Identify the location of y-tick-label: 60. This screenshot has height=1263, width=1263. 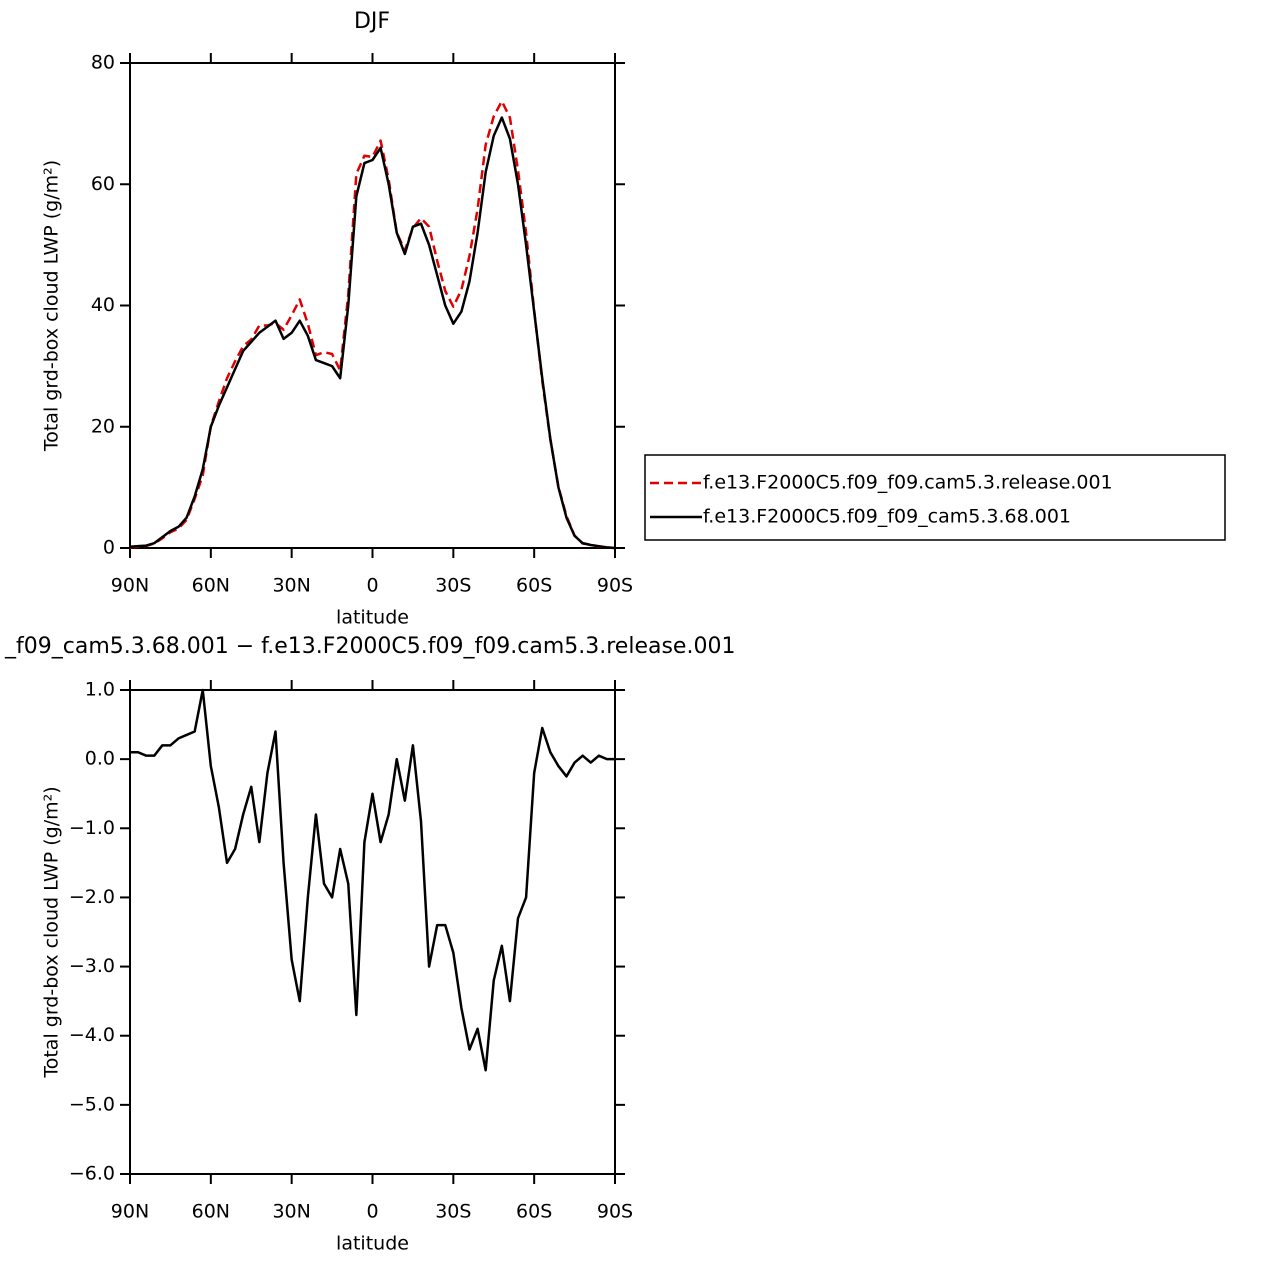
(103, 184).